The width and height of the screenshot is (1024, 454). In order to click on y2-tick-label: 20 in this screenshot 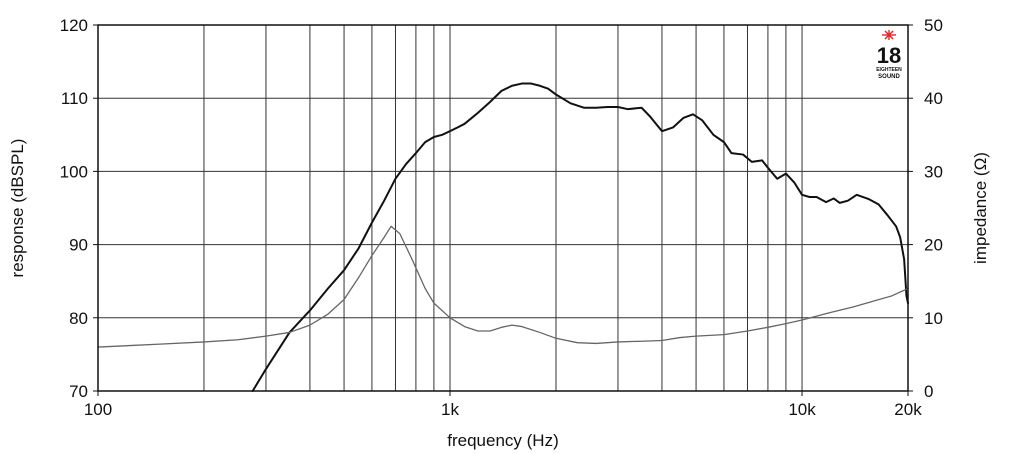, I will do `click(933, 245)`.